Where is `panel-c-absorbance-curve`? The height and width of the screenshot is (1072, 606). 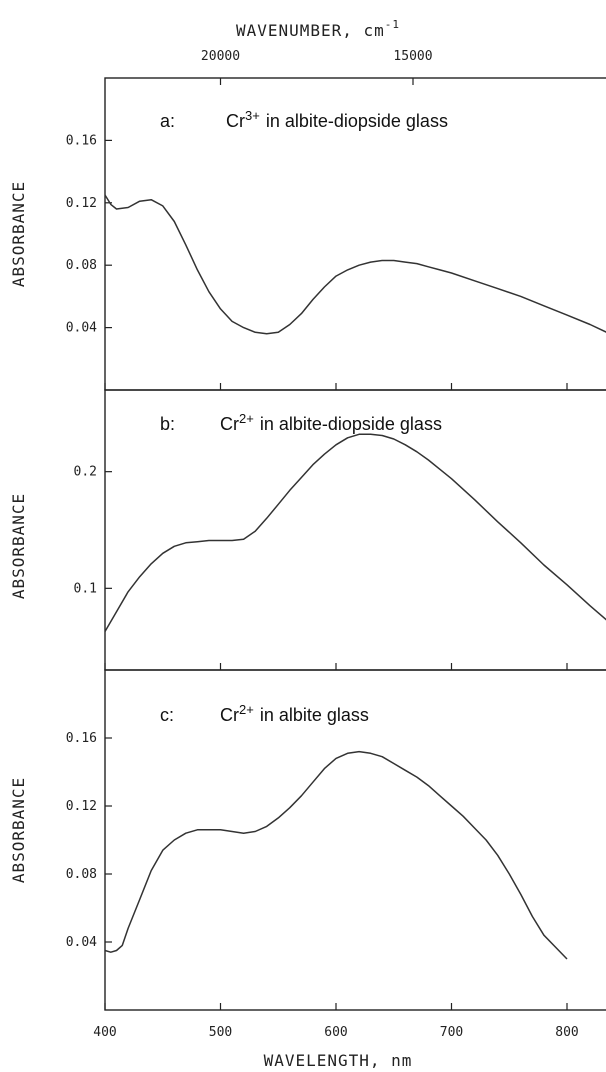 panel-c-absorbance-curve is located at coordinates (336, 855).